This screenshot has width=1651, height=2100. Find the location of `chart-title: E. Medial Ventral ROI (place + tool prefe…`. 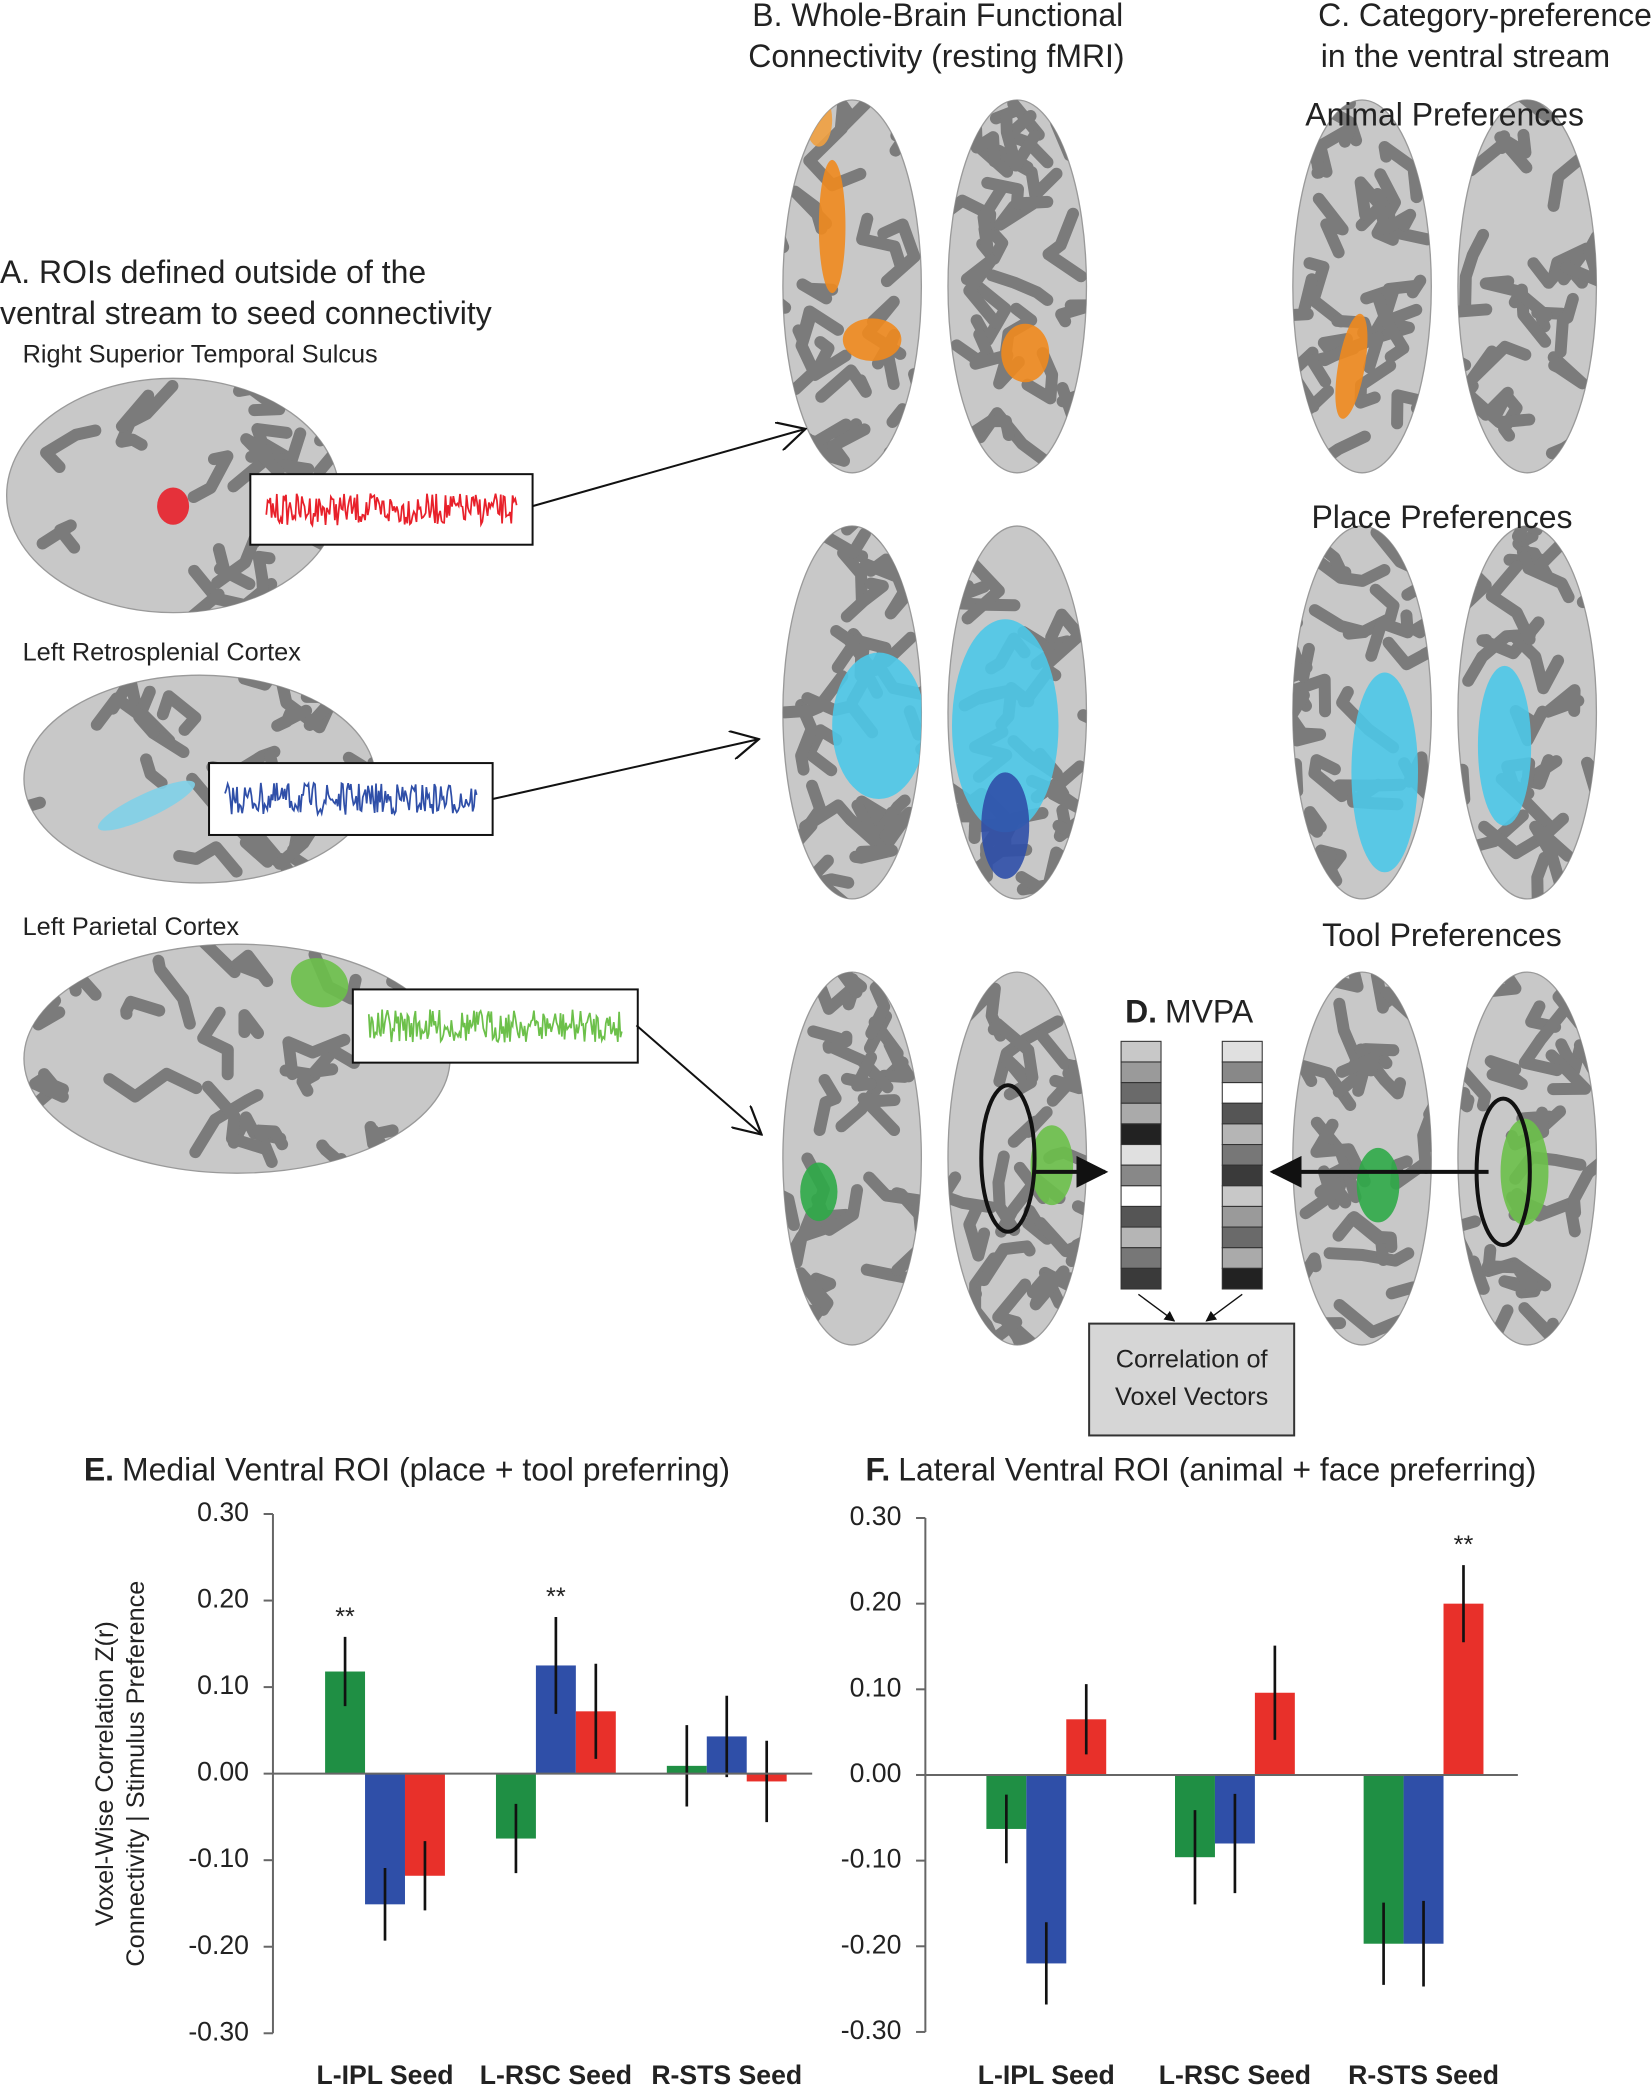

chart-title: E. Medial Ventral ROI (place + tool prefe… is located at coordinates (407, 1470).